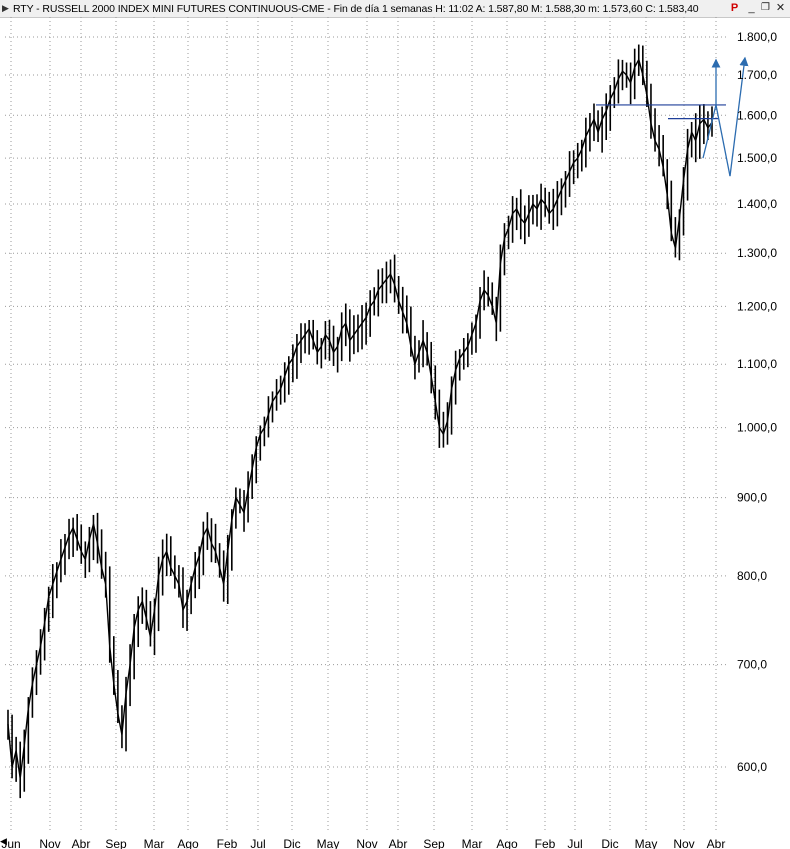 The image size is (790, 849). Describe the element at coordinates (3, 841) in the screenshot. I see `scroll-left-icon: ◀` at that location.